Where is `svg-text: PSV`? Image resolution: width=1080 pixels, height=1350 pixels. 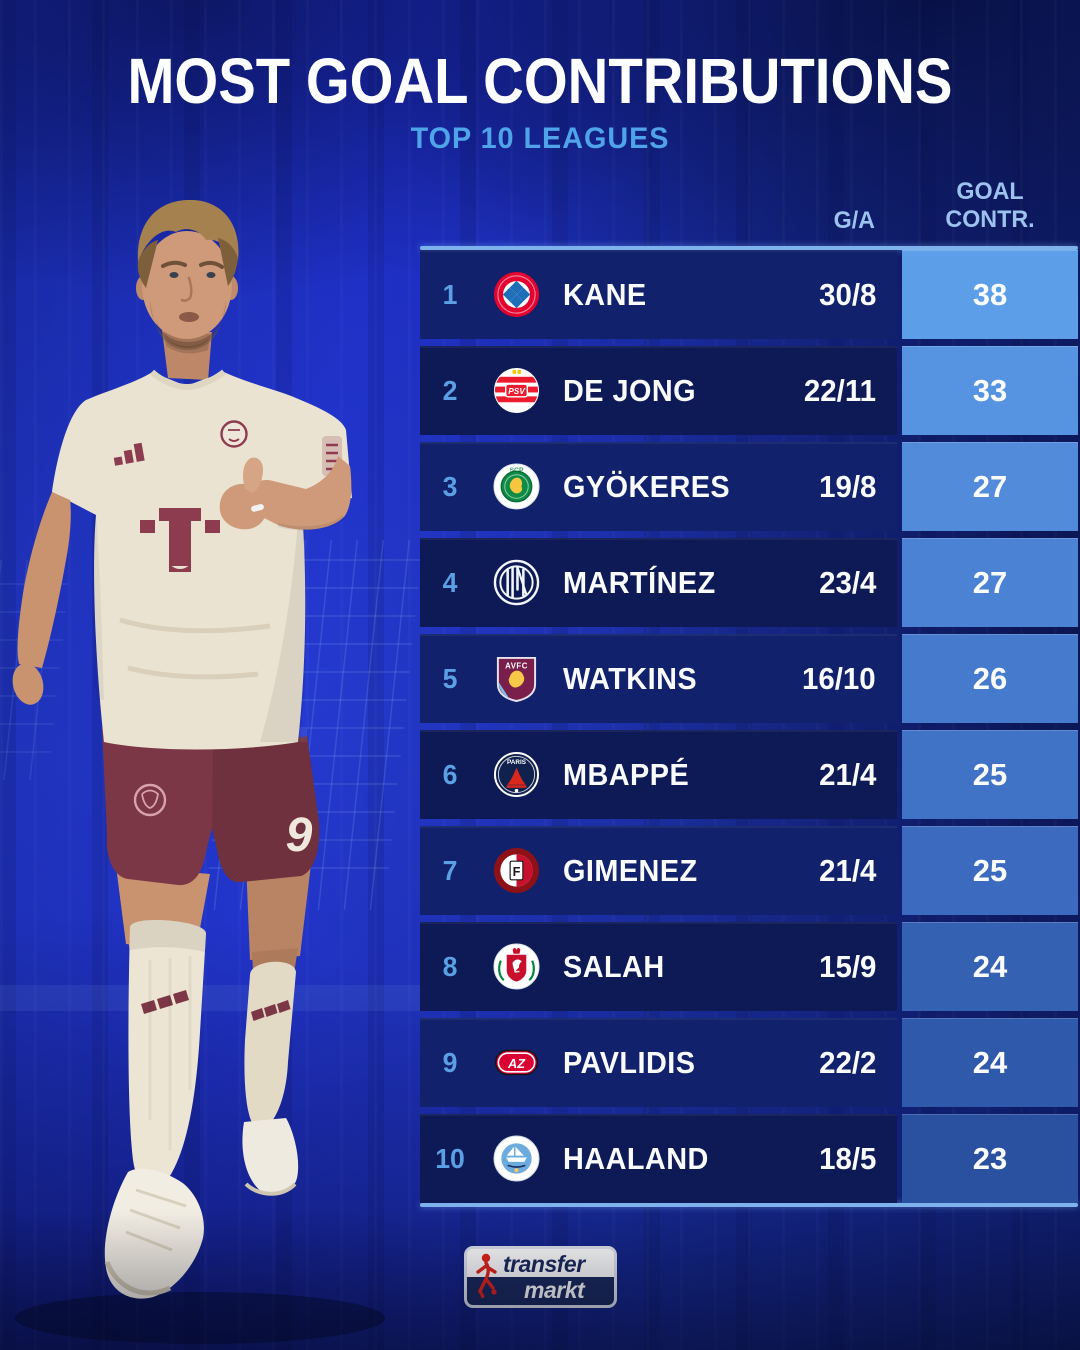
svg-text: PSV is located at coordinates (517, 391).